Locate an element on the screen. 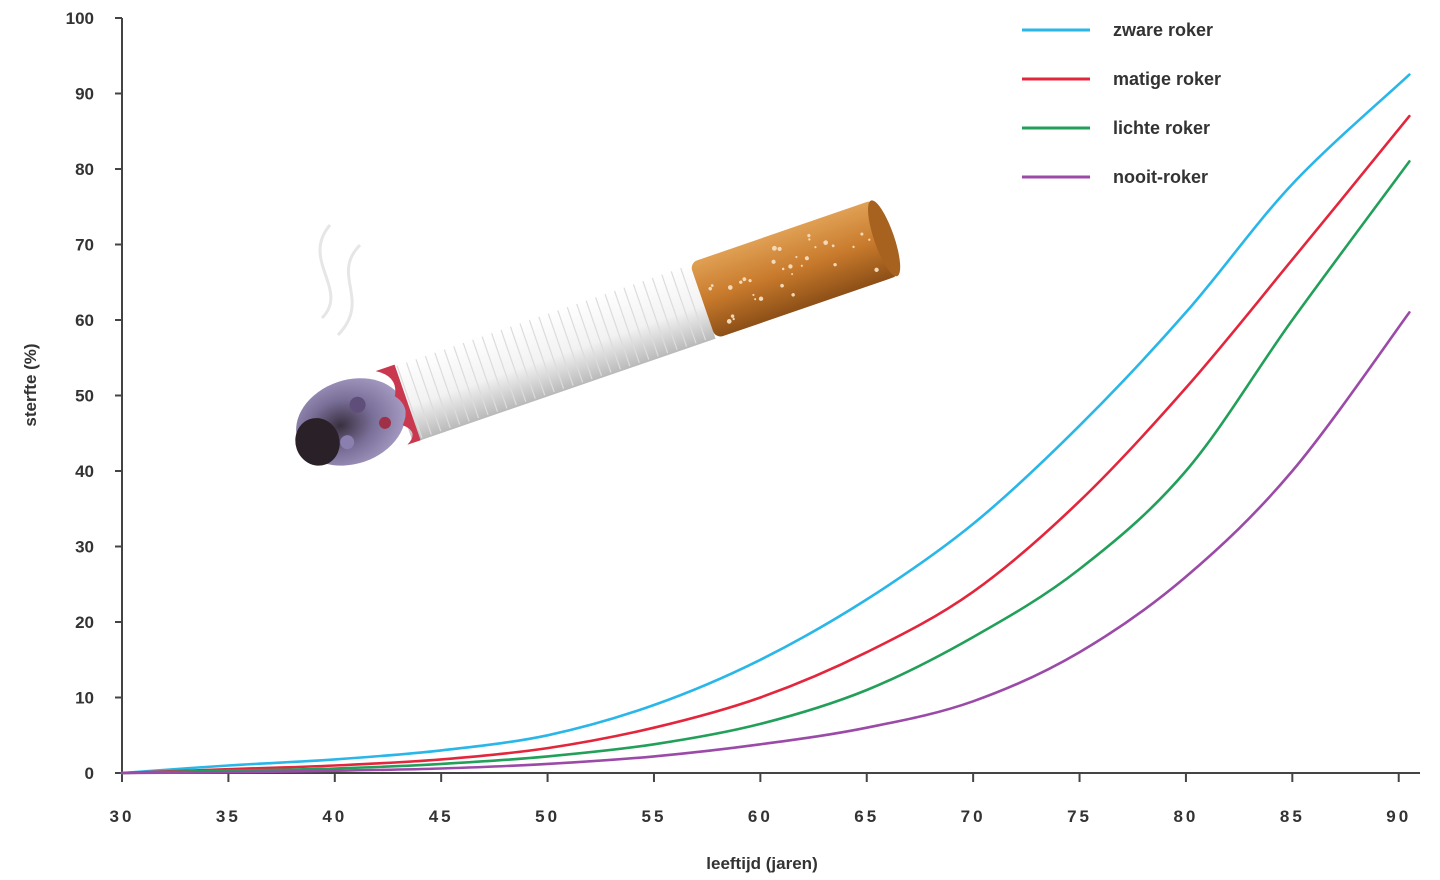 This screenshot has height=880, width=1440. y-tick-label: 80 is located at coordinates (84, 169).